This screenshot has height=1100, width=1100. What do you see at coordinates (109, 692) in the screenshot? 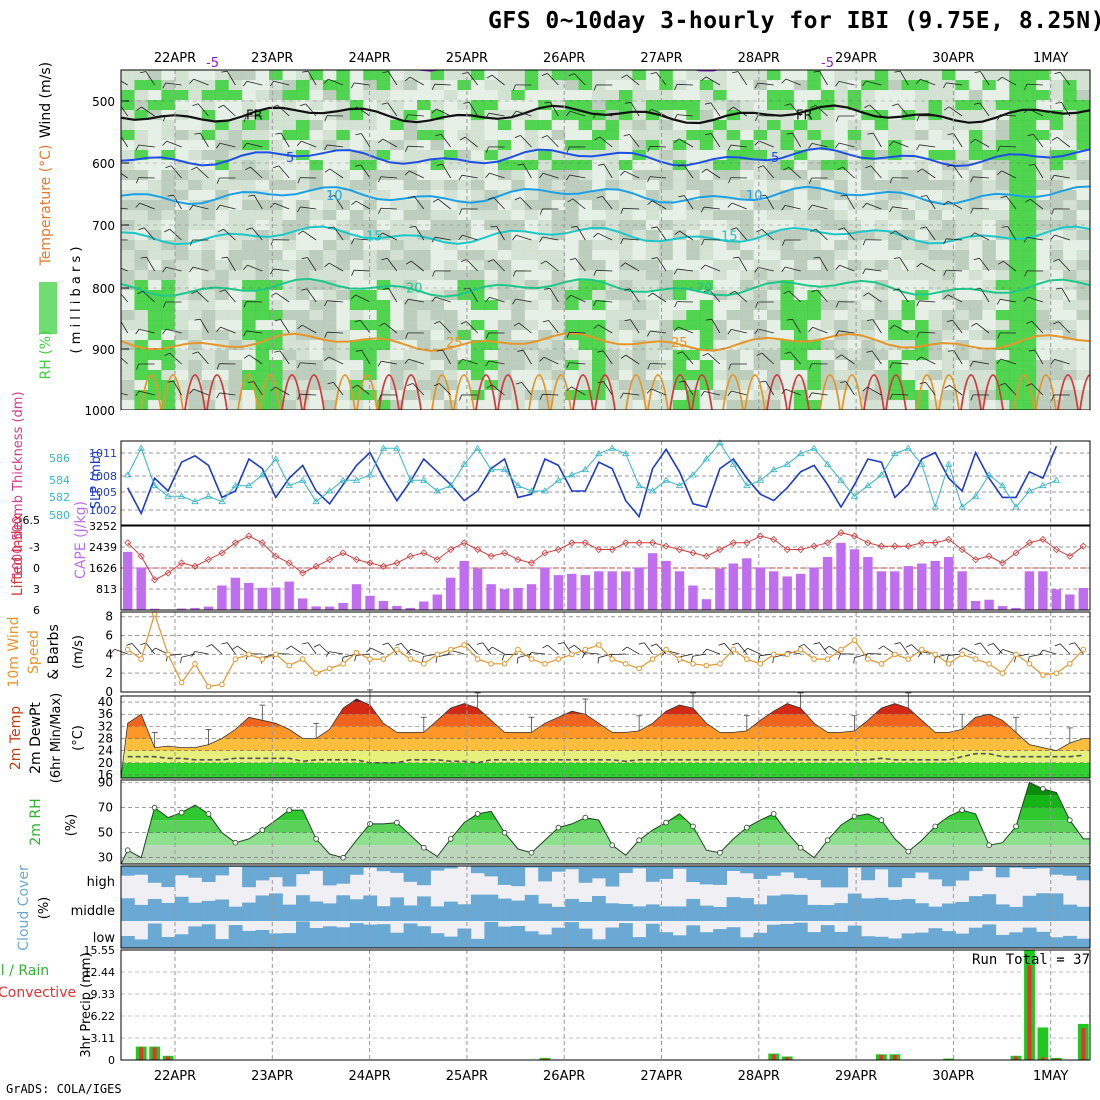
I see `wind-tick: 0` at bounding box center [109, 692].